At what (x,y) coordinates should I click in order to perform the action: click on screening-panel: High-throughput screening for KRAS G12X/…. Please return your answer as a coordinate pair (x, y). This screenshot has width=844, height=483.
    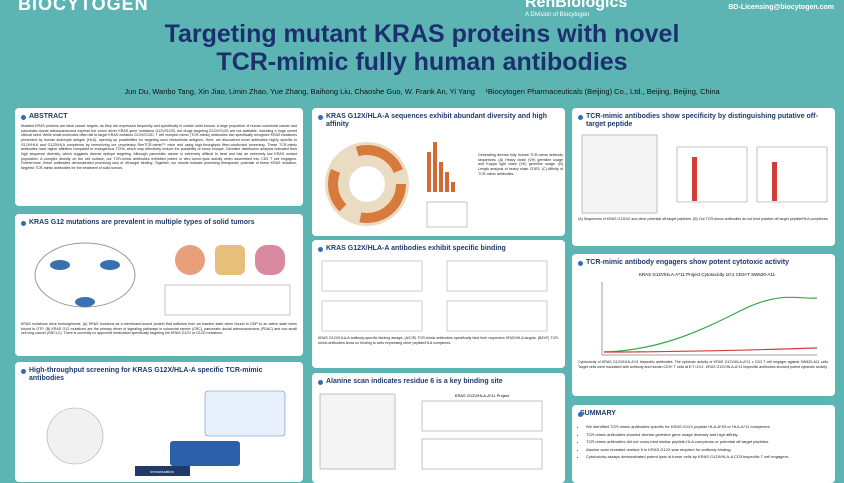
    Looking at the image, I should click on (159, 422).